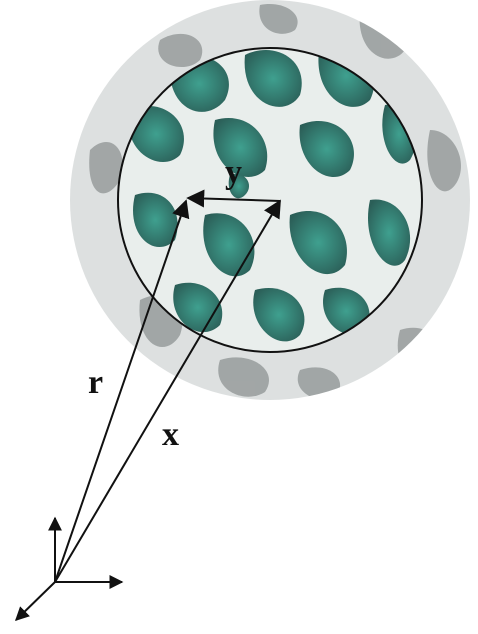 This screenshot has height=634, width=478. I want to click on label-y: y, so click(233, 172).